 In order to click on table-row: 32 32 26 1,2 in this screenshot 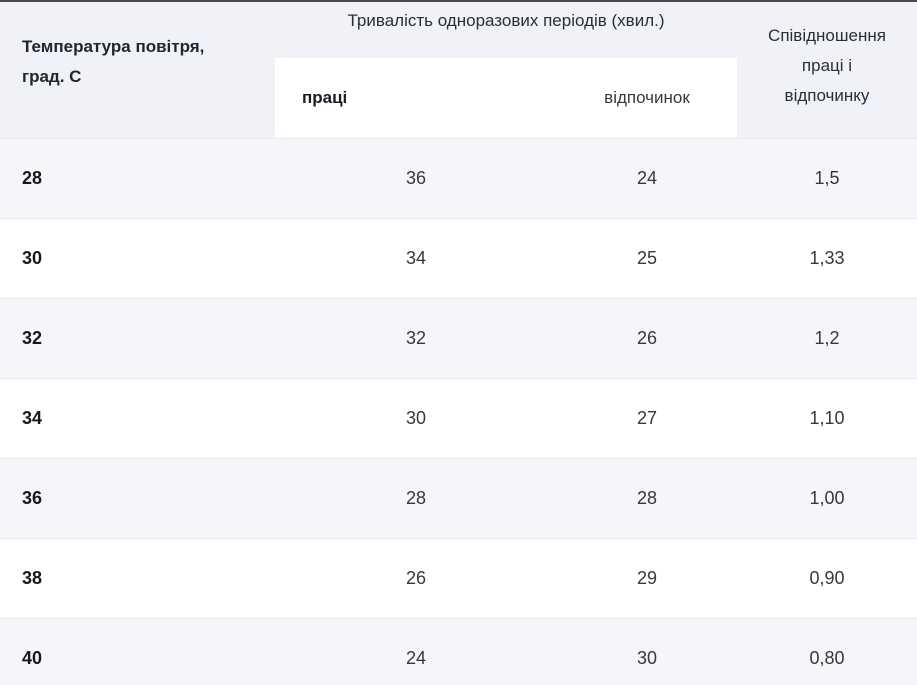, I will do `click(458, 338)`.